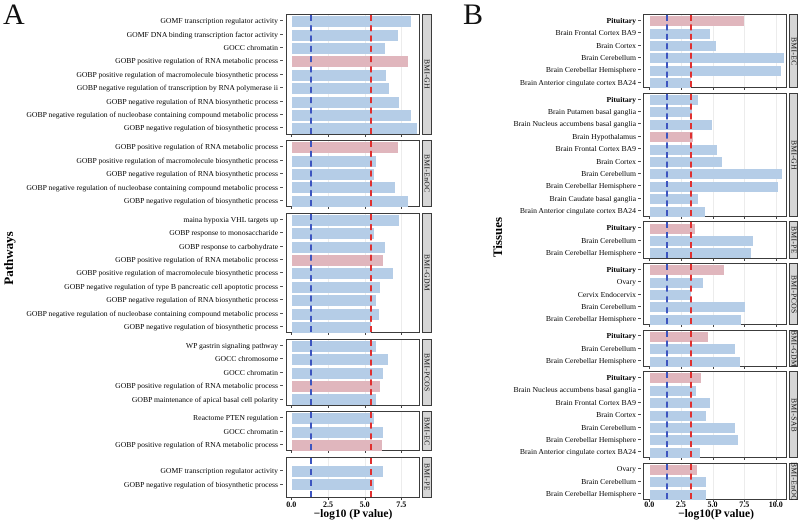 The image size is (798, 522). Describe the element at coordinates (426, 431) in the screenshot. I see `facet-strip-label: BMI-EC` at that location.